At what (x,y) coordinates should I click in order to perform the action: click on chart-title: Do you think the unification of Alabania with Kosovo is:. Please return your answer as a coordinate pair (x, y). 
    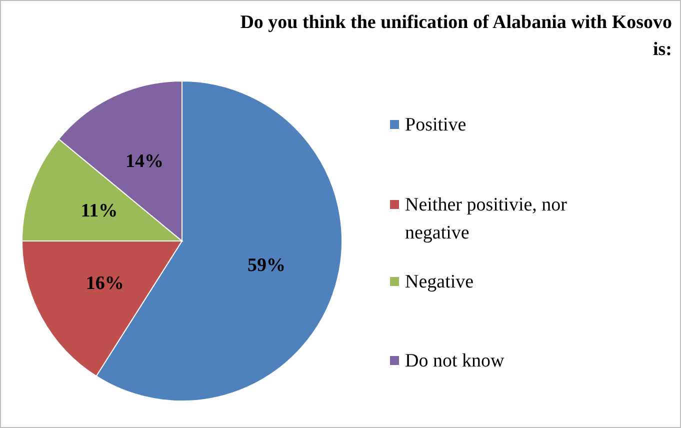
    Looking at the image, I should click on (456, 36).